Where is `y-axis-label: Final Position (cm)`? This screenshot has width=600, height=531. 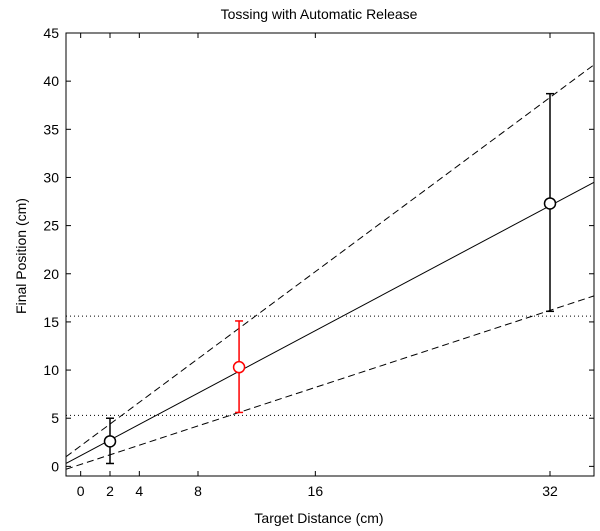 y-axis-label: Final Position (cm) is located at coordinates (21, 256).